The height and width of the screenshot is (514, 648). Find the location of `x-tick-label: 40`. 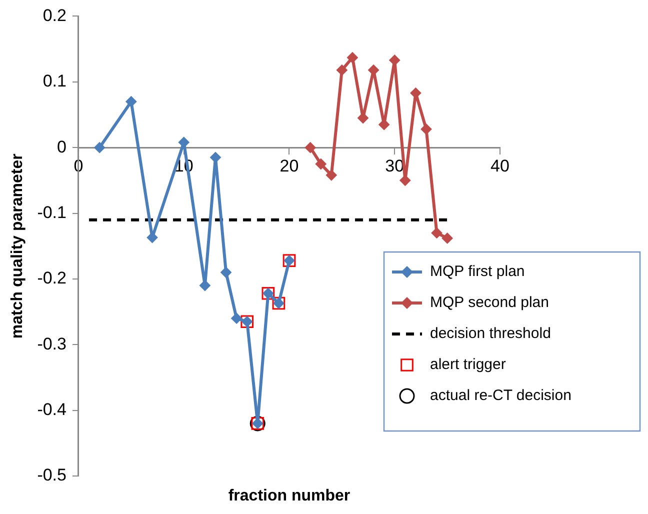

x-tick-label: 40 is located at coordinates (500, 166).